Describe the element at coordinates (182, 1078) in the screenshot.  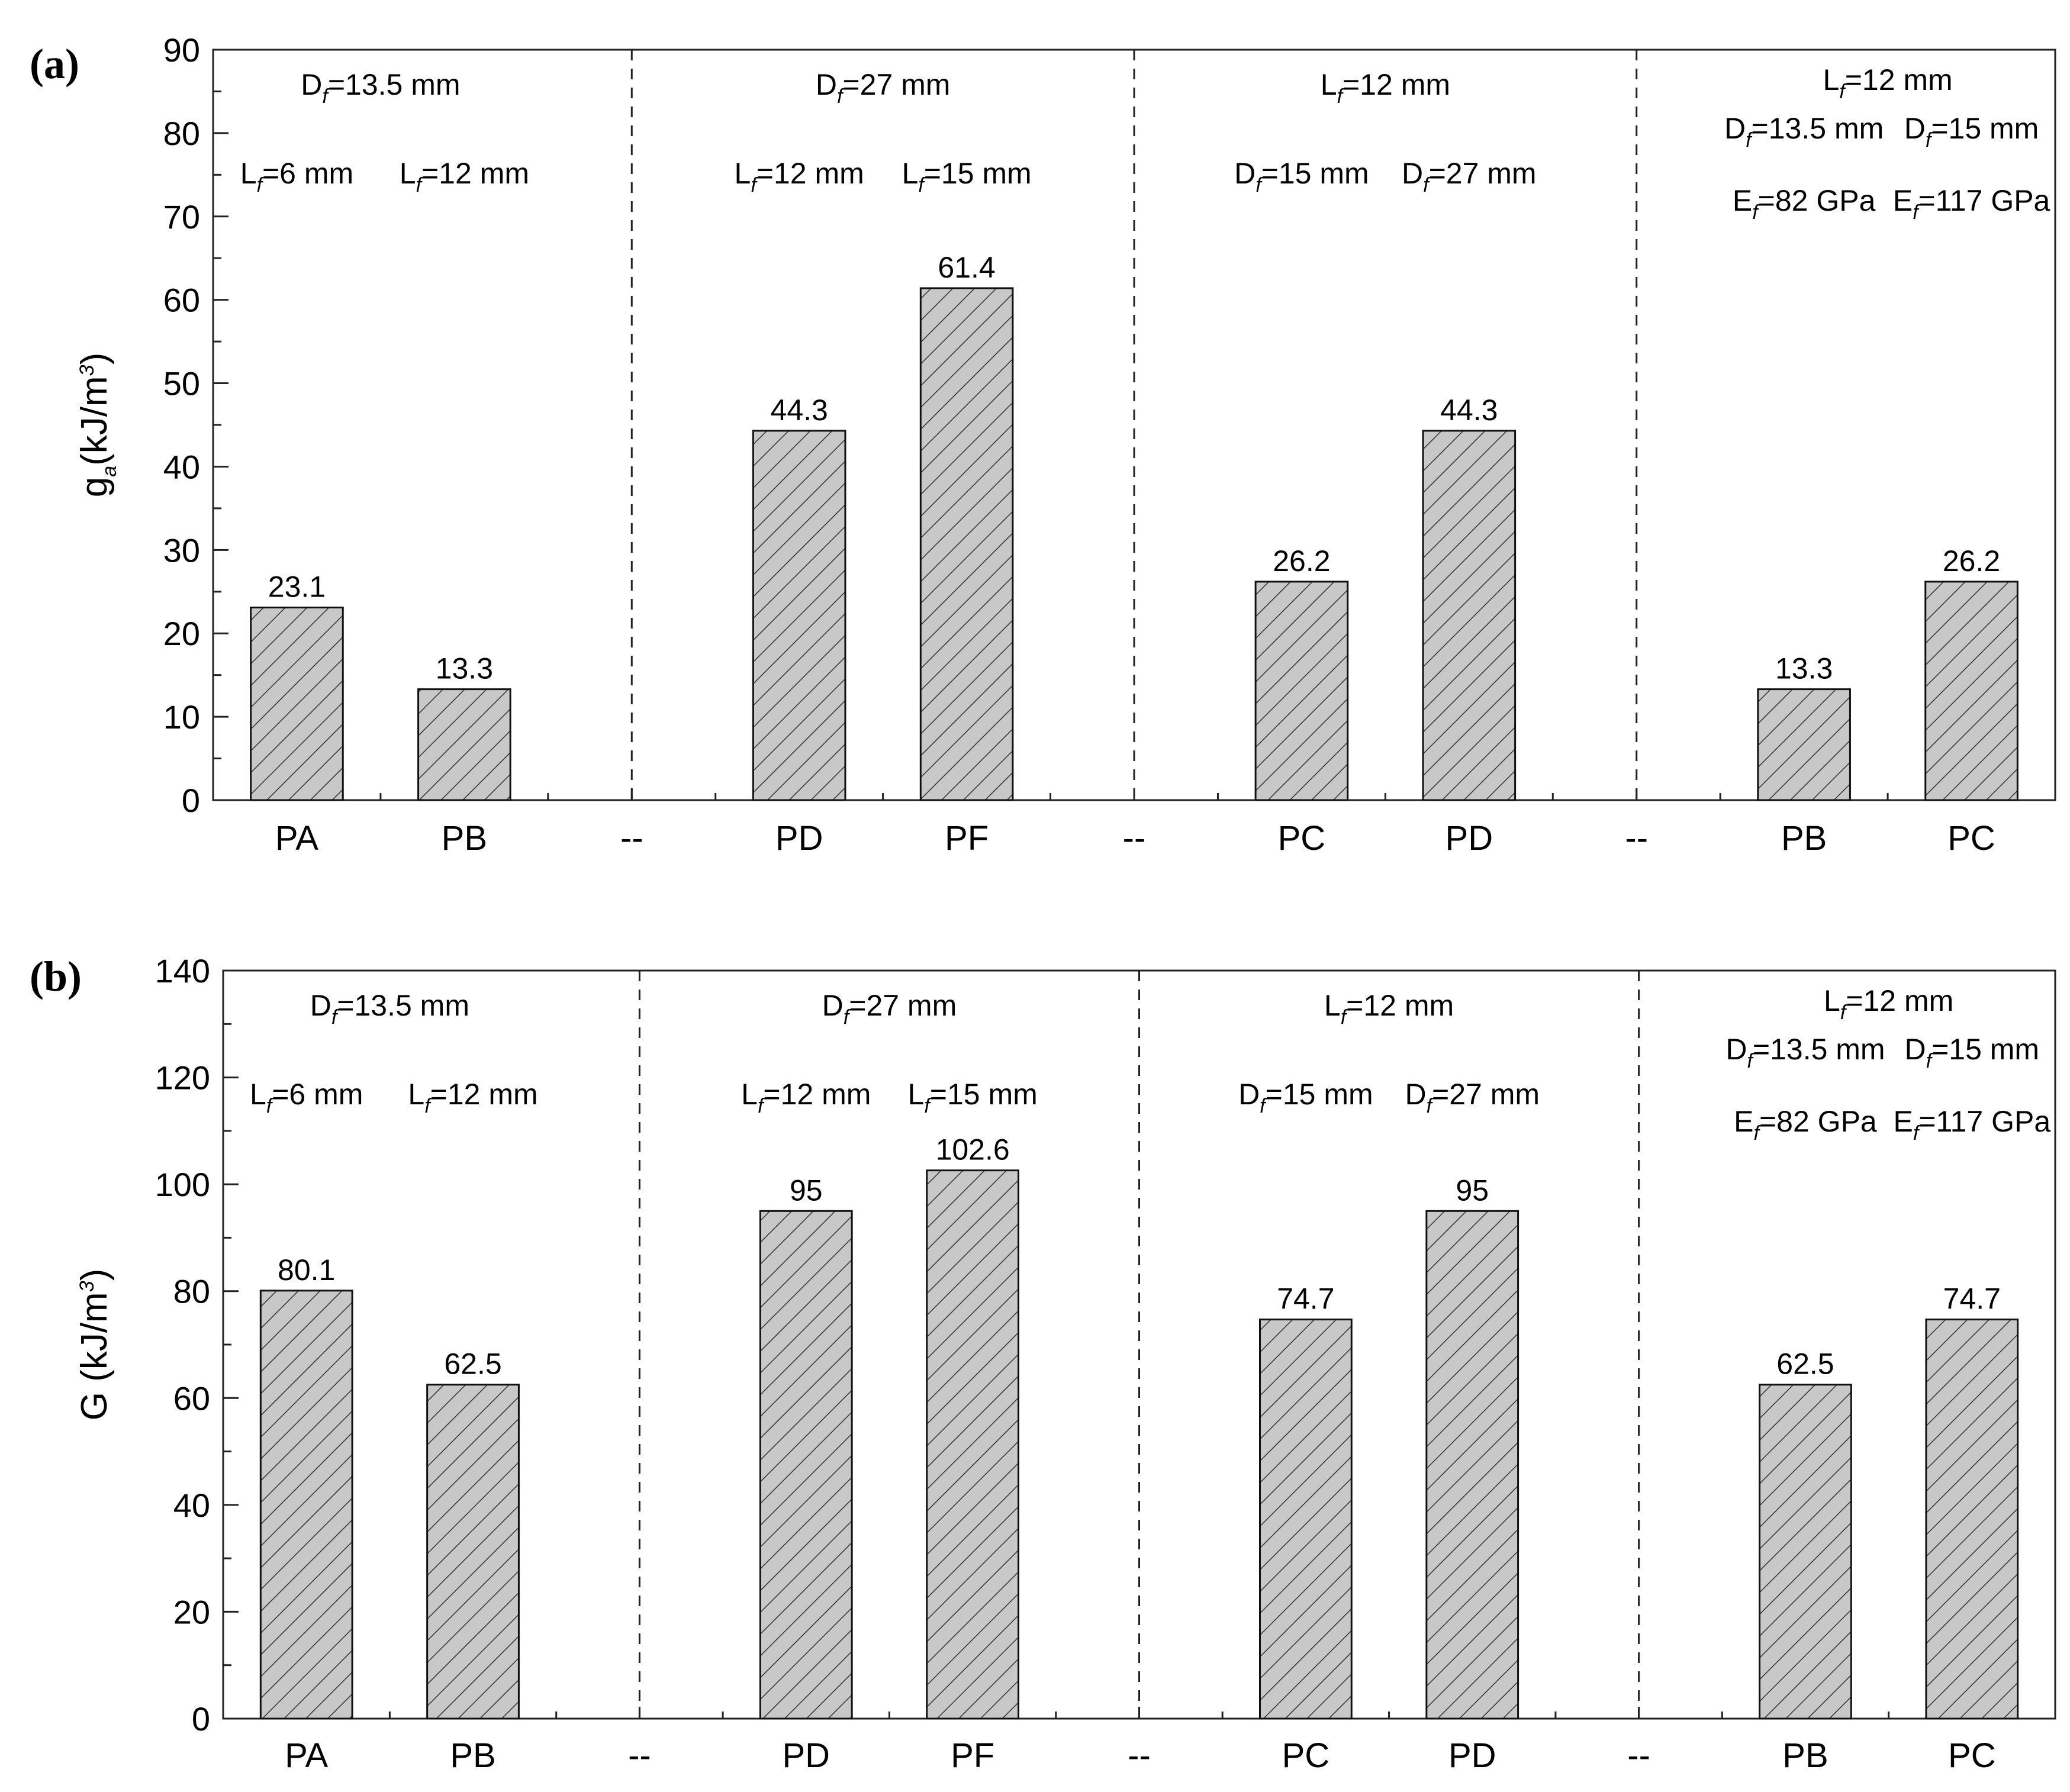
I see `y-tick-label: 120` at that location.